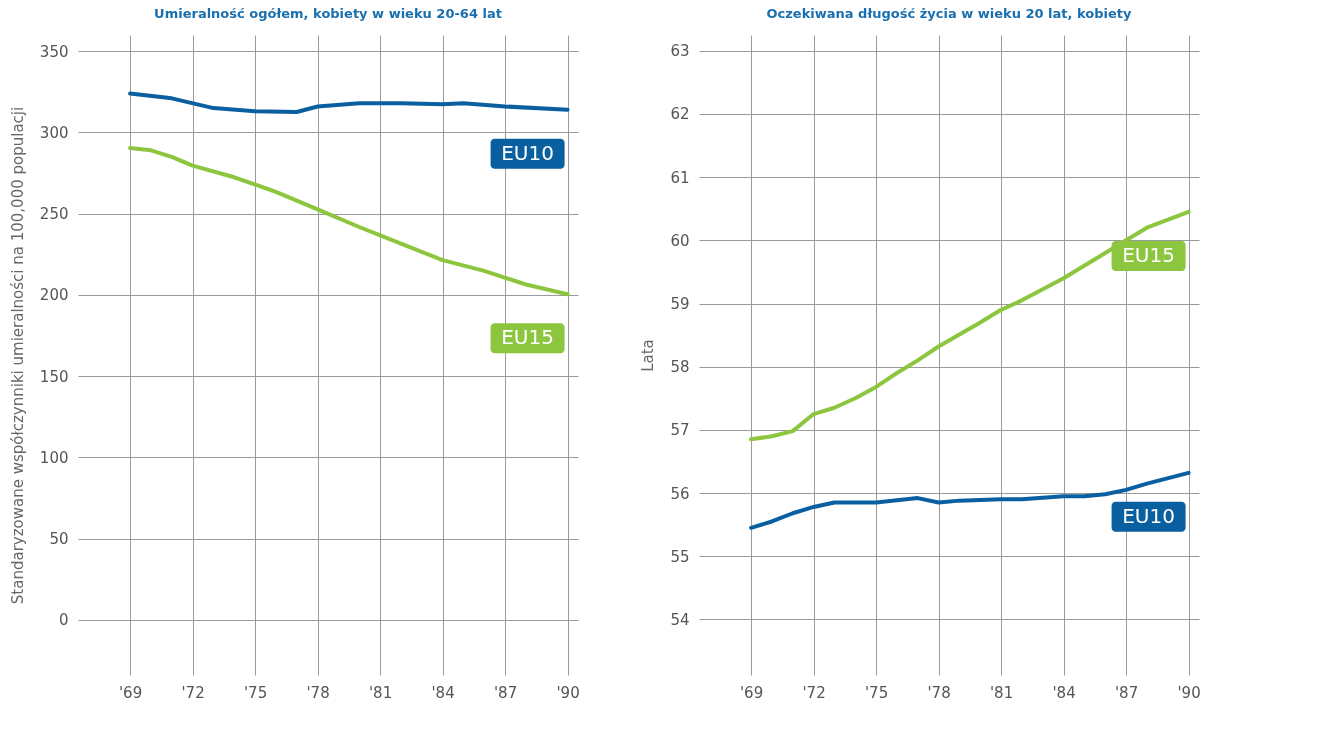 This screenshot has width=1334, height=756. Describe the element at coordinates (54, 457) in the screenshot. I see `y-tick-label: 100` at that location.